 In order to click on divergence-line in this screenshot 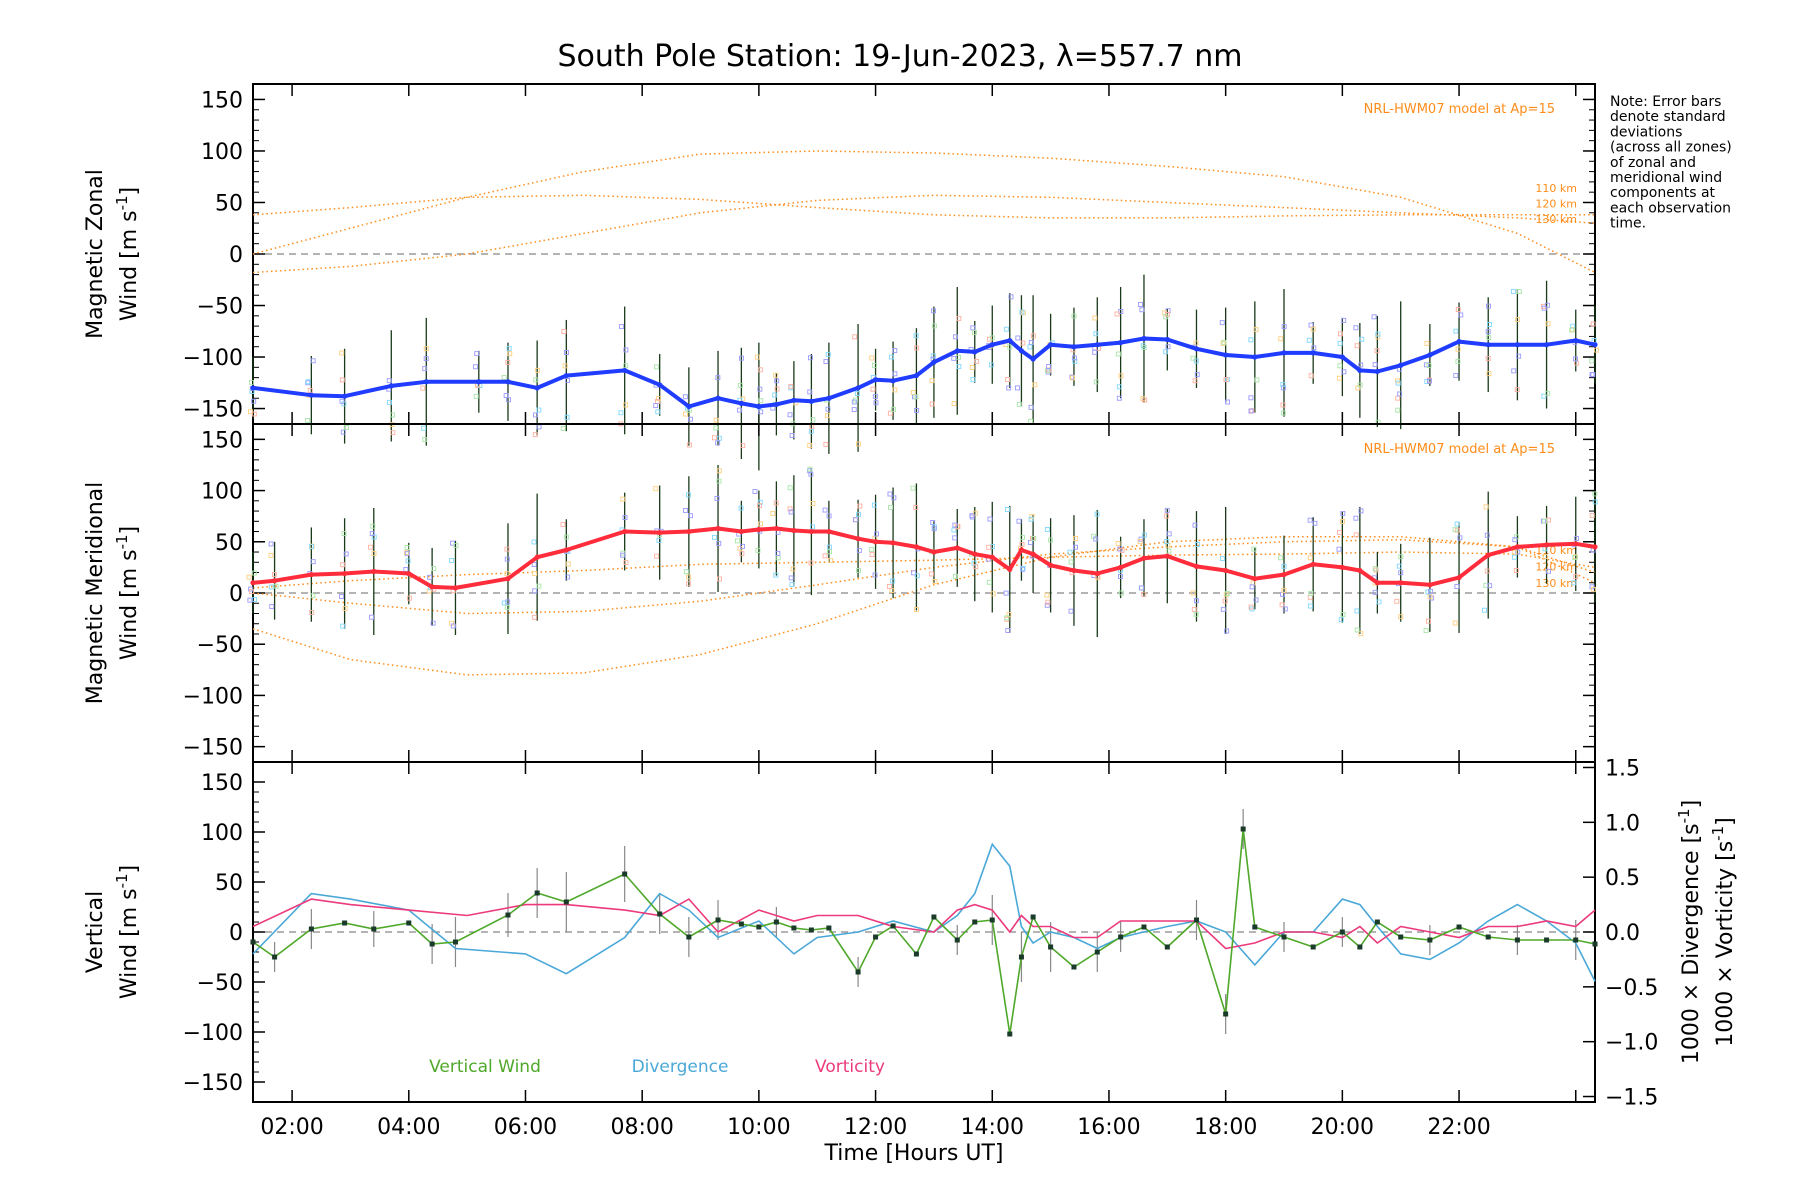, I will do `click(924, 912)`.